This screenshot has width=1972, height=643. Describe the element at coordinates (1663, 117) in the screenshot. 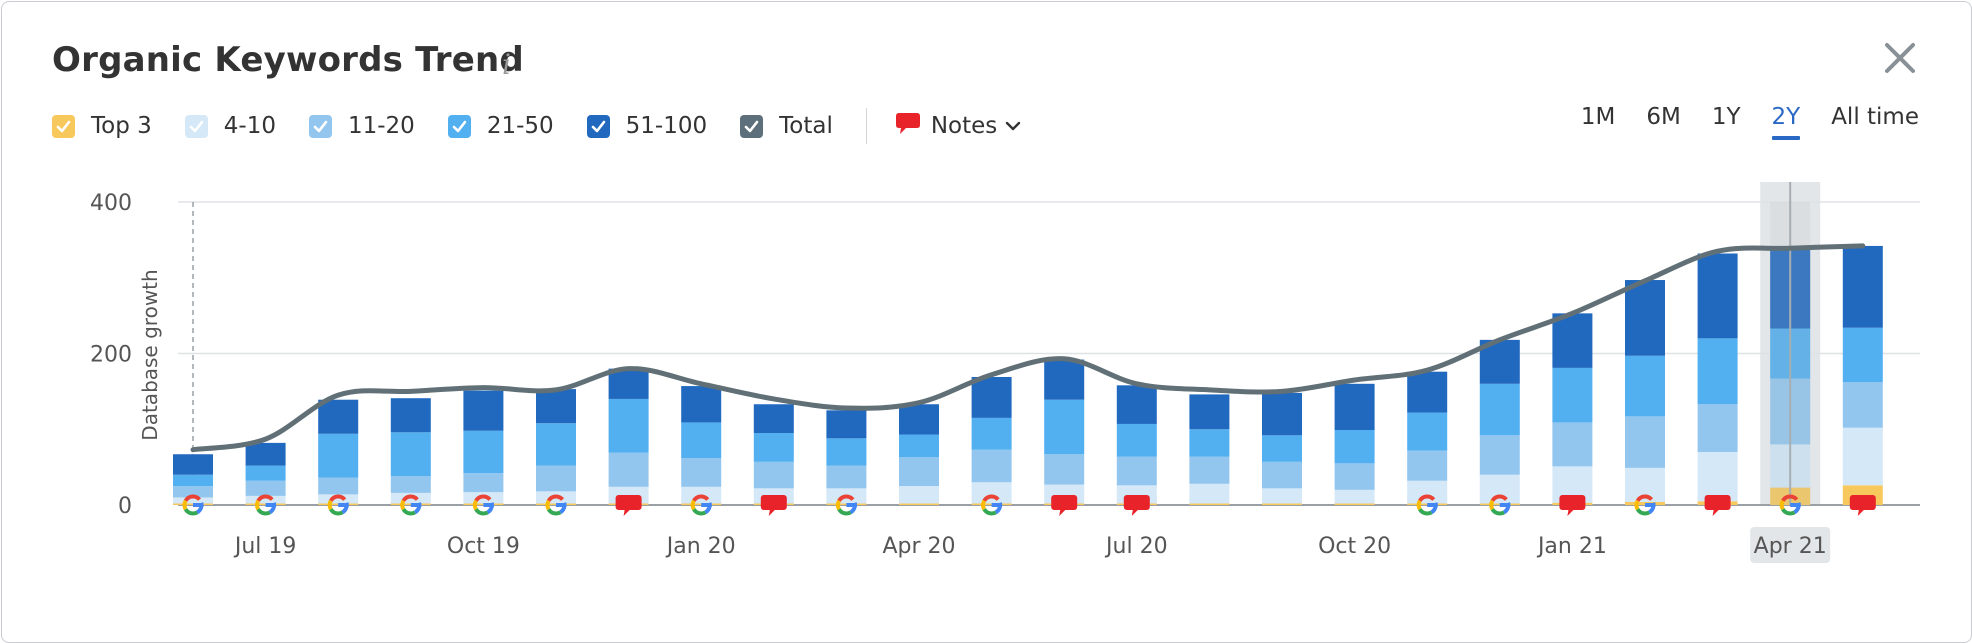

I see `period-6m: 6M` at that location.